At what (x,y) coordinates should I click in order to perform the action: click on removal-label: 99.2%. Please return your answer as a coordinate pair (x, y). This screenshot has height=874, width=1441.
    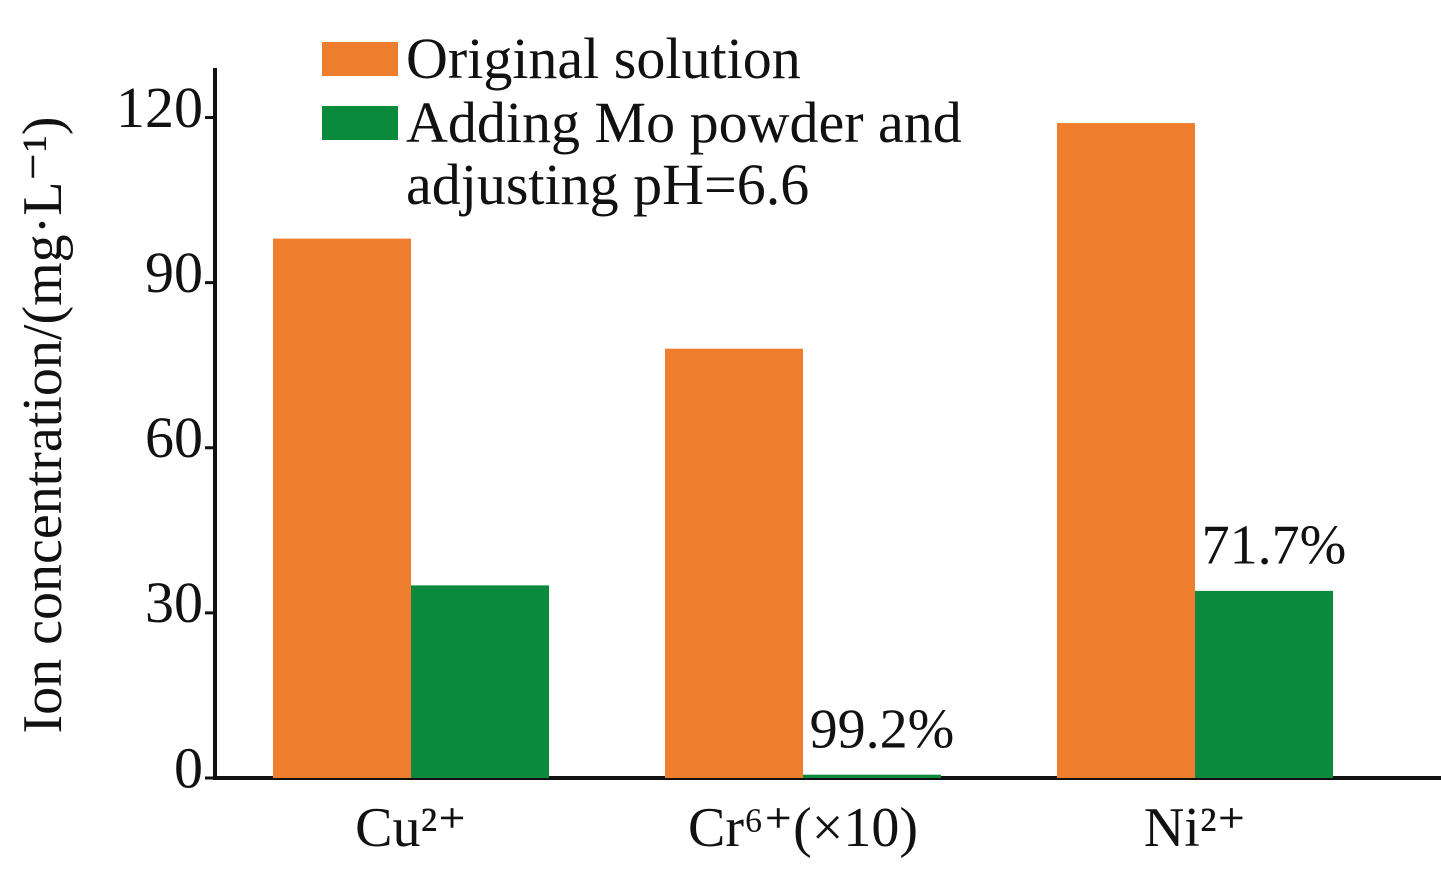
    Looking at the image, I should click on (882, 730).